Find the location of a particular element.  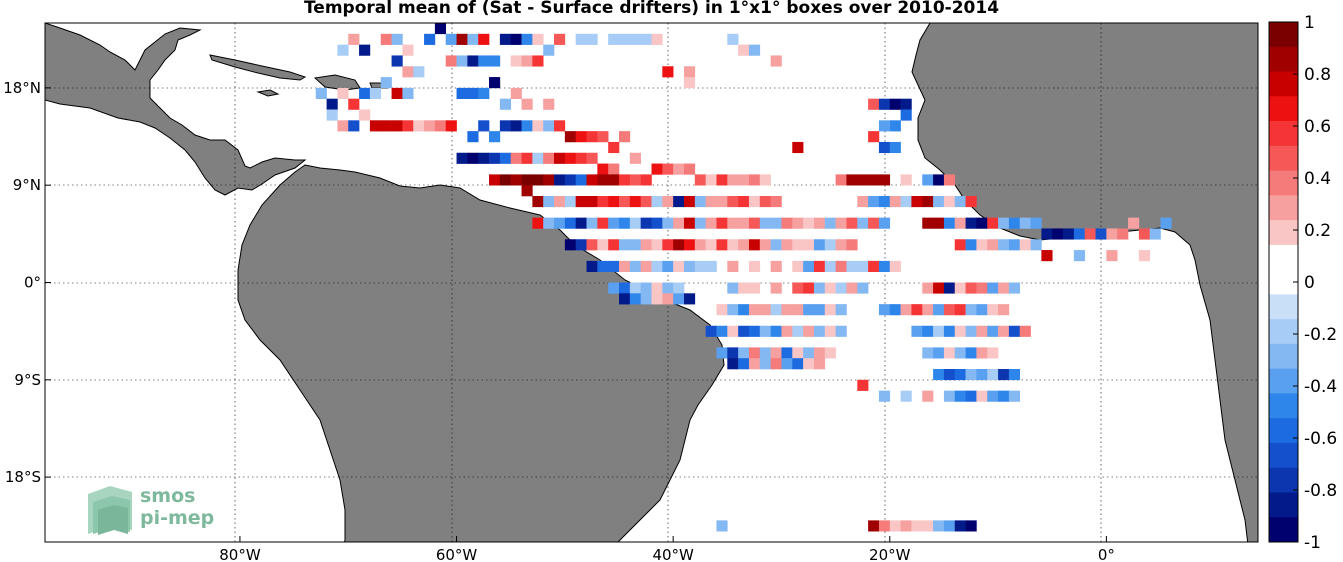

y-tick-label: 9°S is located at coordinates (27, 380).